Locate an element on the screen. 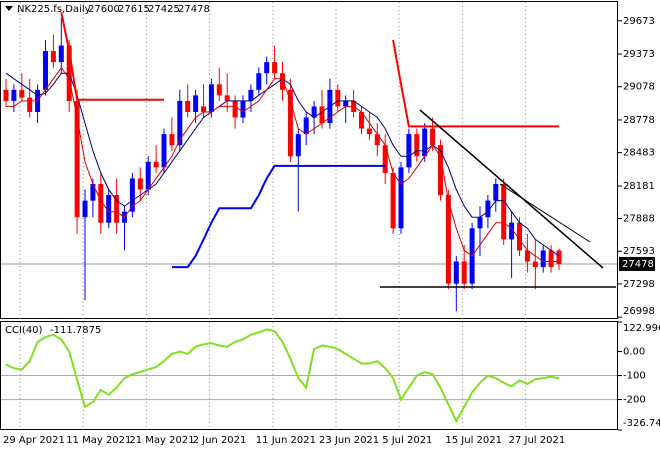 This screenshot has height=450, width=660. symbol-title: NK225.fs,Daily is located at coordinates (54, 9).